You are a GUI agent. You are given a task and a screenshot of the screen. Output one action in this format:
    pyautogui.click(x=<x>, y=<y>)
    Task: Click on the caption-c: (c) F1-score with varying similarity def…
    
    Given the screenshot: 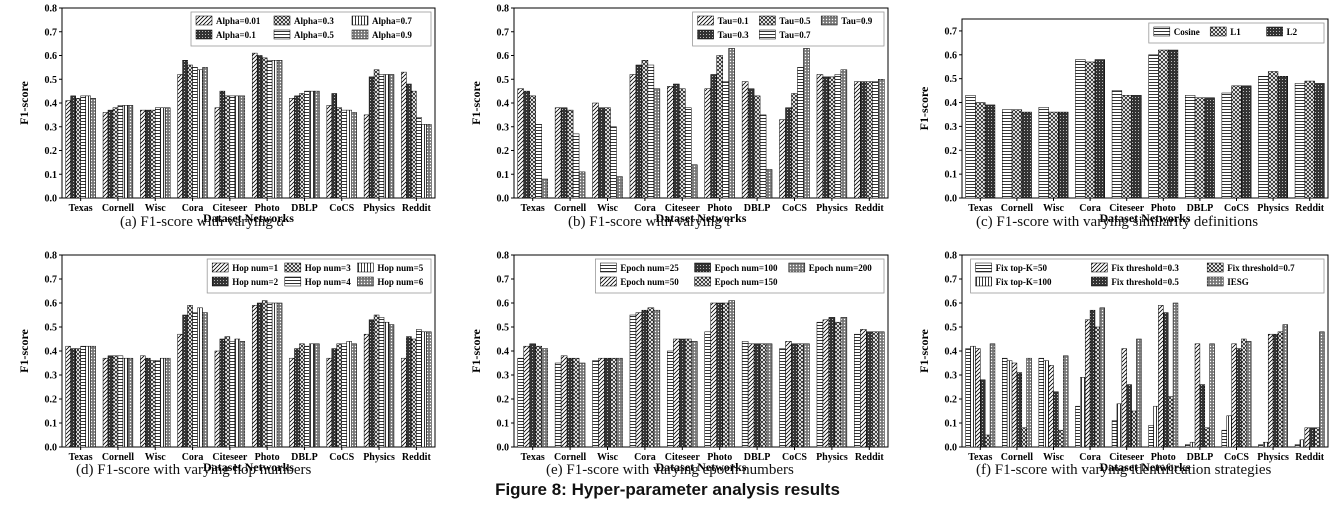 What is the action you would take?
    pyautogui.click(x=1117, y=222)
    